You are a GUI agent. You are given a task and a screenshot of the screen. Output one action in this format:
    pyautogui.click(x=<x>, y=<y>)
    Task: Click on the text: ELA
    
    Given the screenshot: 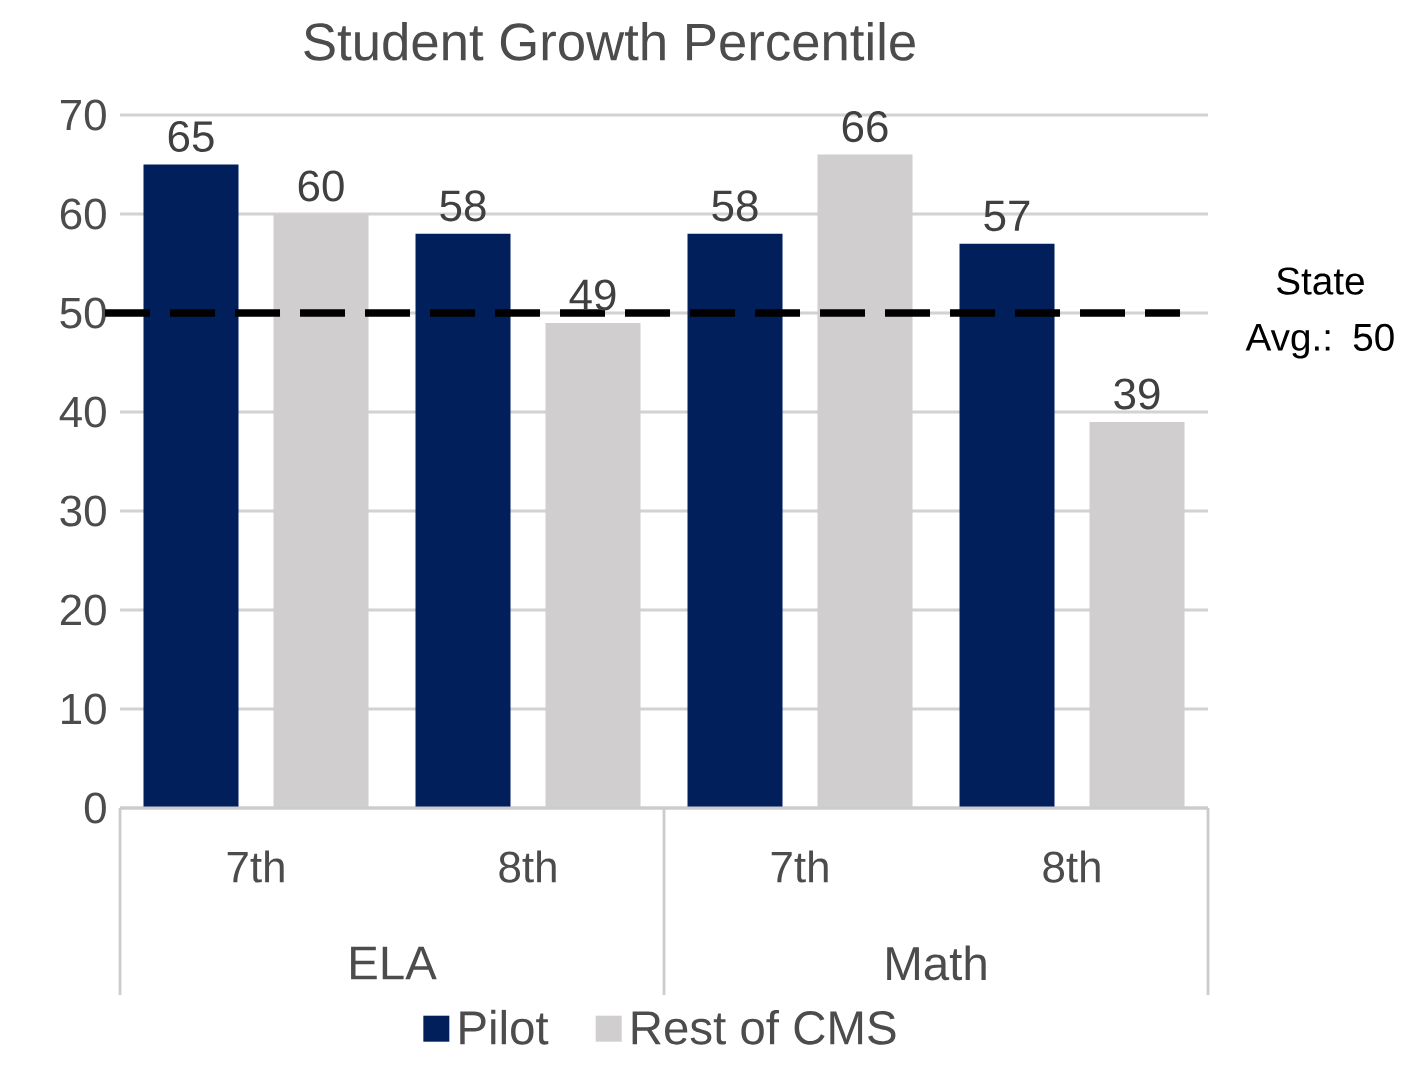 What is the action you would take?
    pyautogui.click(x=394, y=963)
    